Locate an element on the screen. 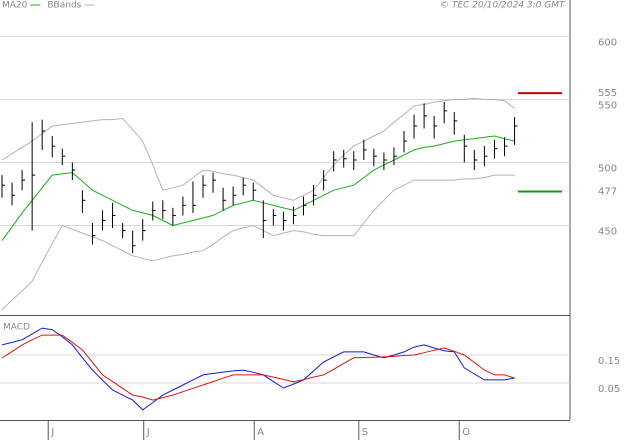 This screenshot has height=440, width=627. y-tick-label: 500 is located at coordinates (607, 169).